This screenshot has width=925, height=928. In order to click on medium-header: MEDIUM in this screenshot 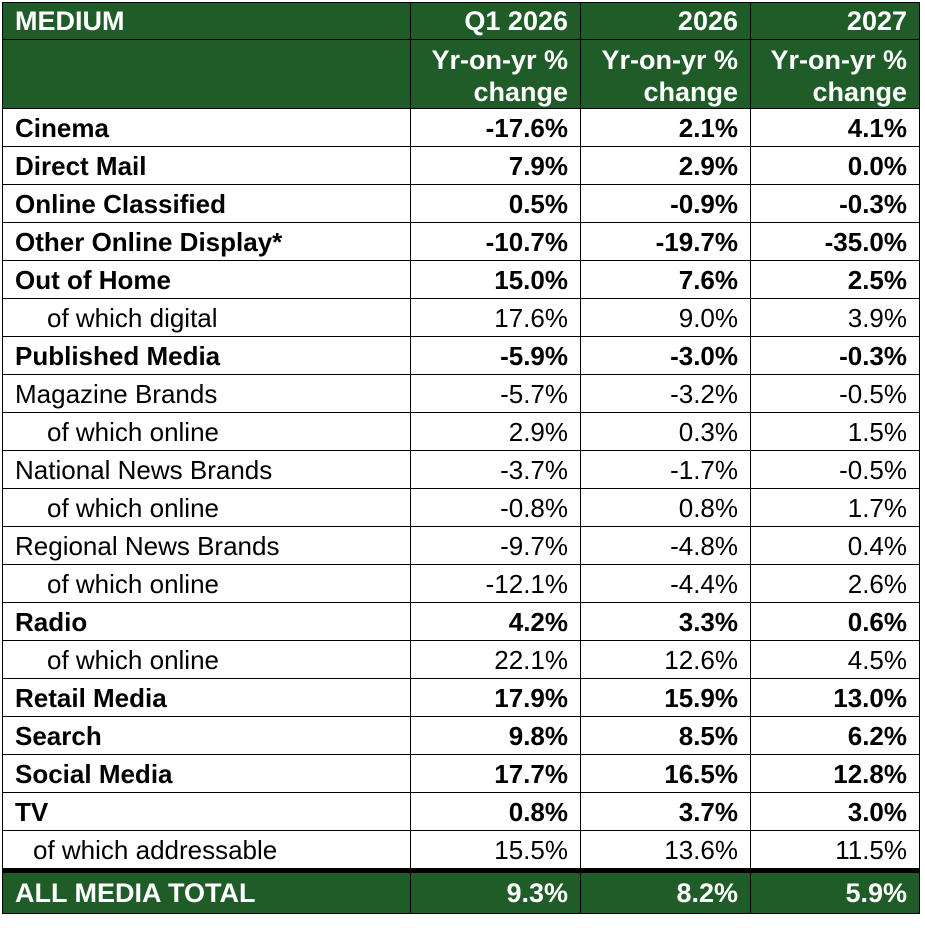, I will do `click(206, 21)`.